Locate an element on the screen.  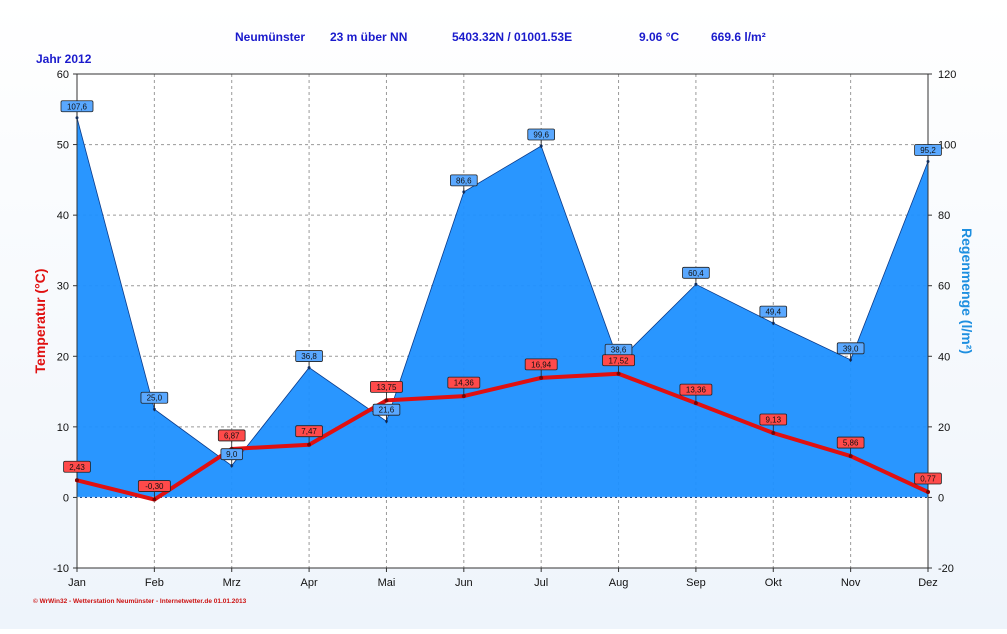
temperature-data-label: 6,87 is located at coordinates (231, 439).